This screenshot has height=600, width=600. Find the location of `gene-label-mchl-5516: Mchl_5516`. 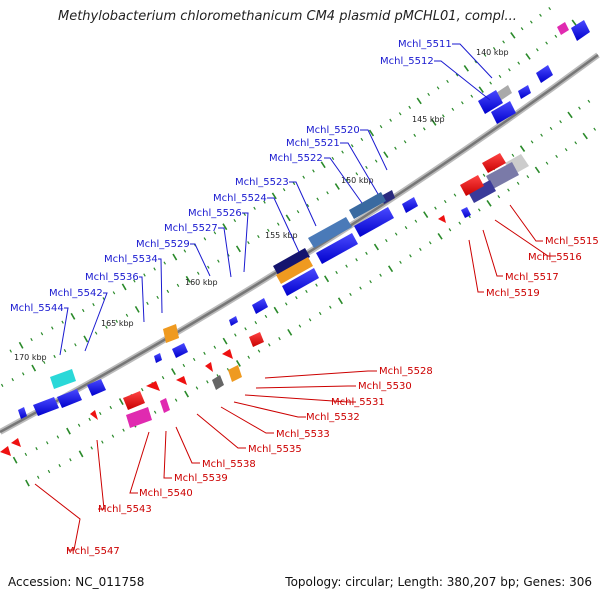

gene-label-mchl-5516: Mchl_5516 is located at coordinates (555, 257).